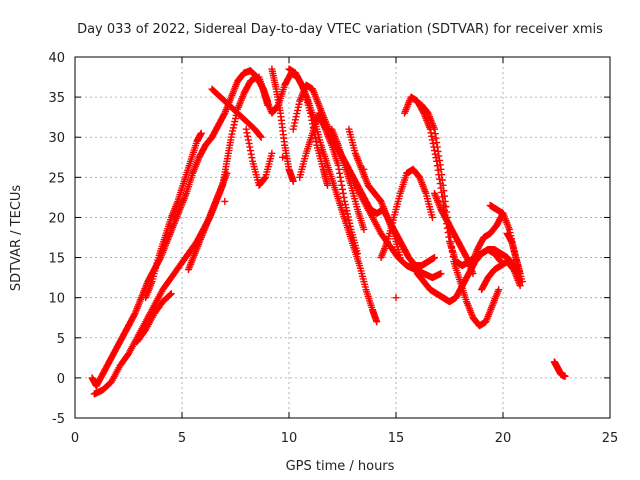 This screenshot has height=480, width=640. I want to click on y-tick-label: 30, so click(56, 138).